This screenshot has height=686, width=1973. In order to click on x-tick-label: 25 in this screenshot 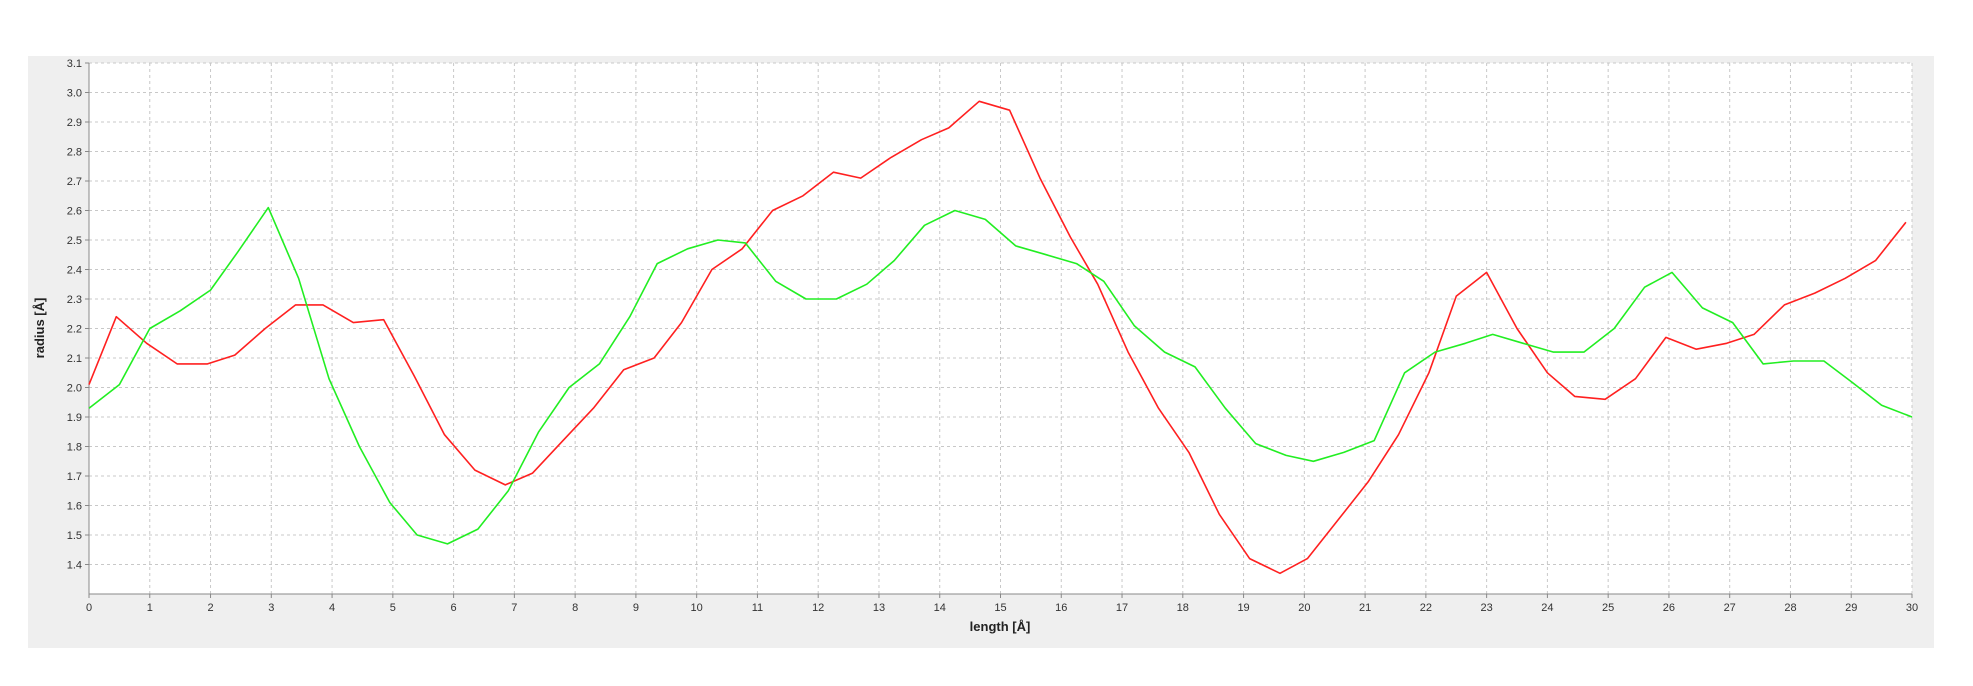, I will do `click(1608, 608)`.